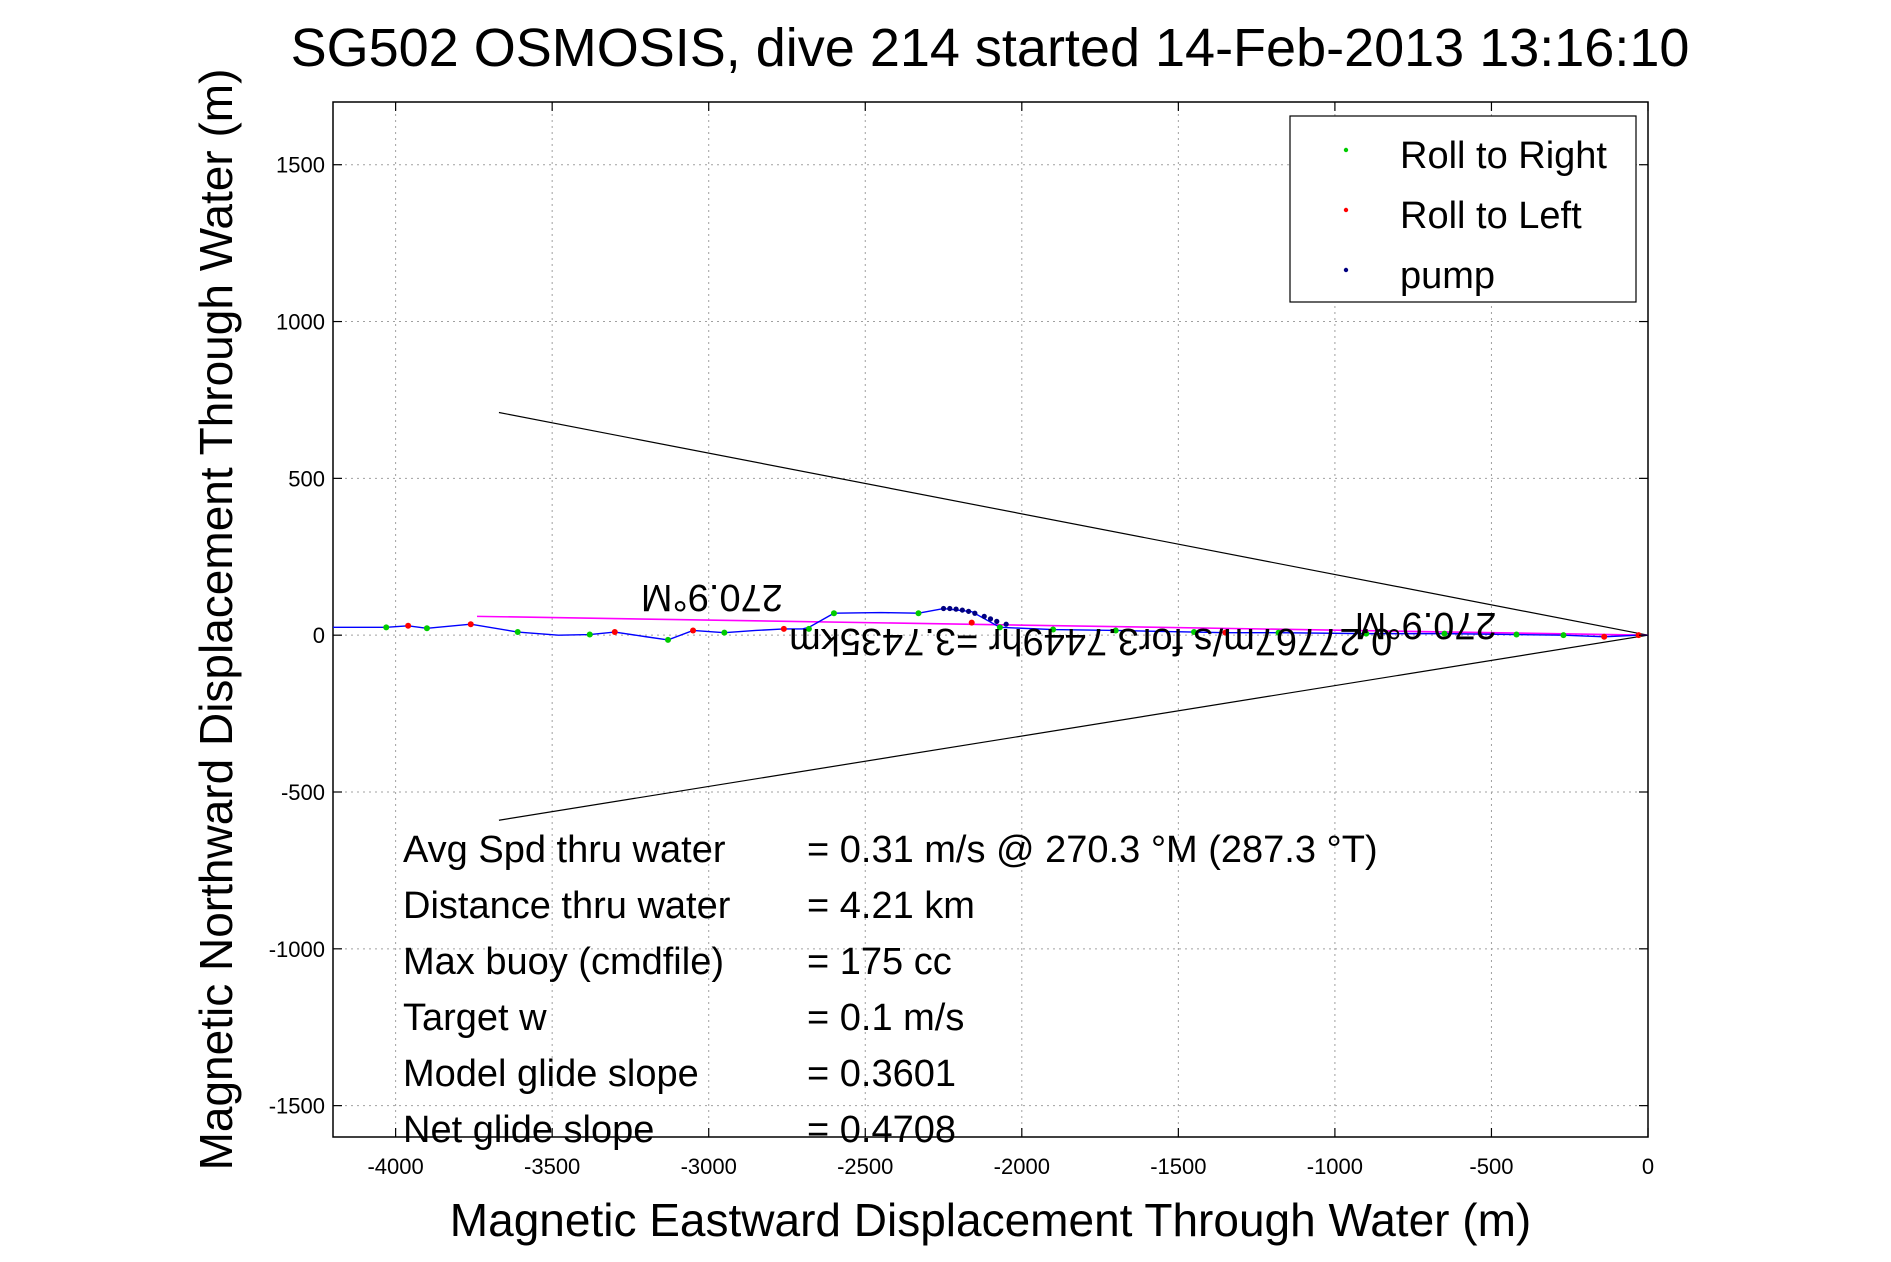  Describe the element at coordinates (1022, 1166) in the screenshot. I see `x-tick-label: -2000` at that location.